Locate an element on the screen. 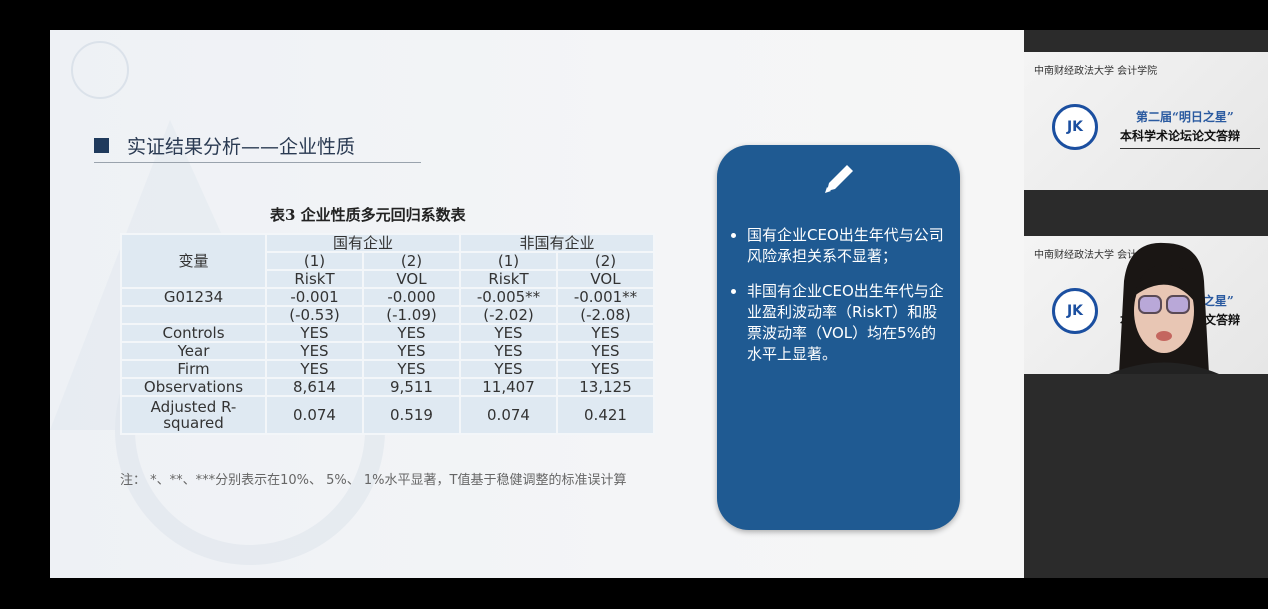  table-cell: -0.005** is located at coordinates (508, 297).